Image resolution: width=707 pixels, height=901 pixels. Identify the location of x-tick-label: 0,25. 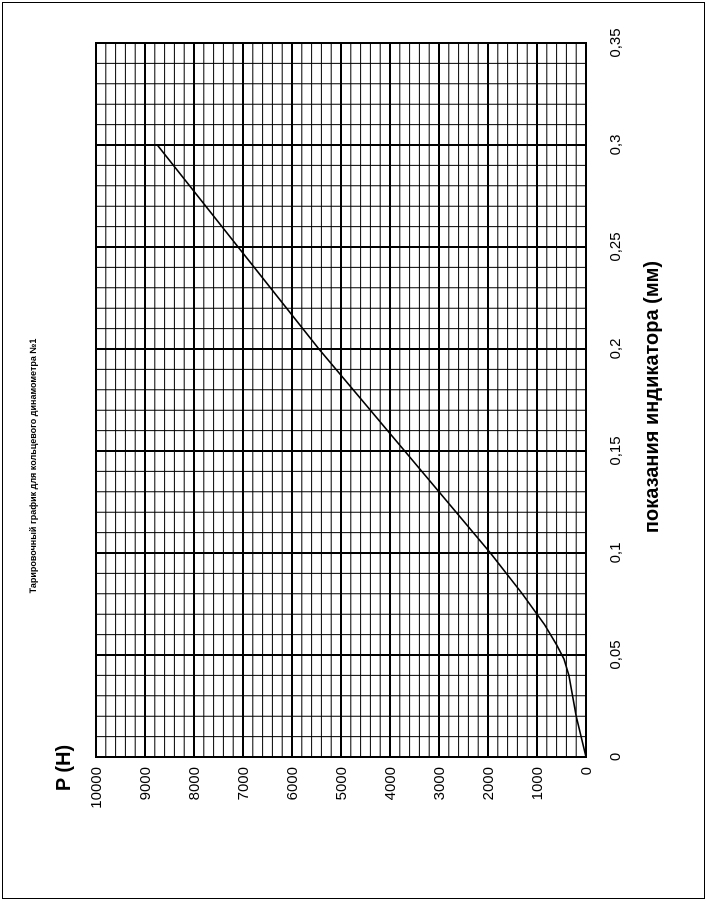
(615, 246).